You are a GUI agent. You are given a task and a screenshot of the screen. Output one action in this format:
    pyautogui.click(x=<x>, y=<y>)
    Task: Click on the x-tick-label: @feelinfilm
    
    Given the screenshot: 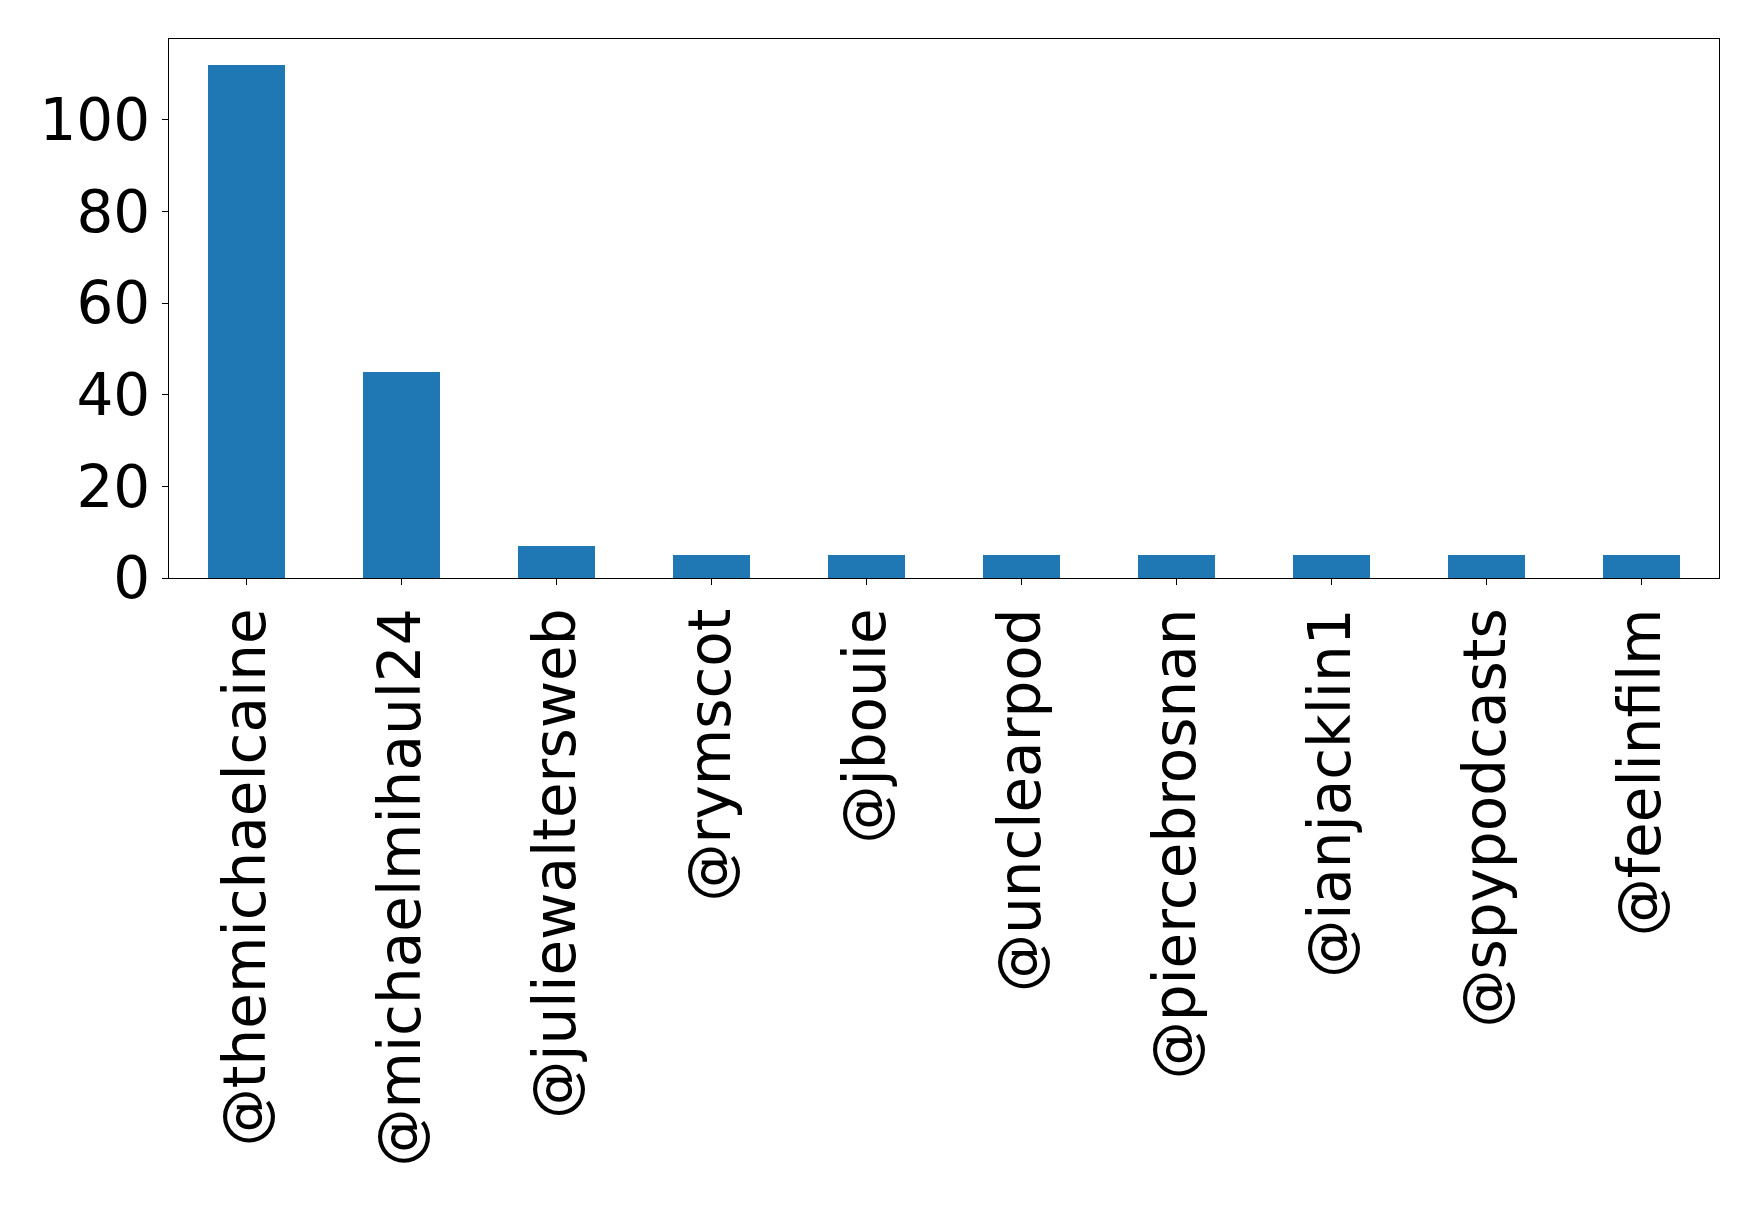 What is the action you would take?
    pyautogui.click(x=1640, y=772)
    